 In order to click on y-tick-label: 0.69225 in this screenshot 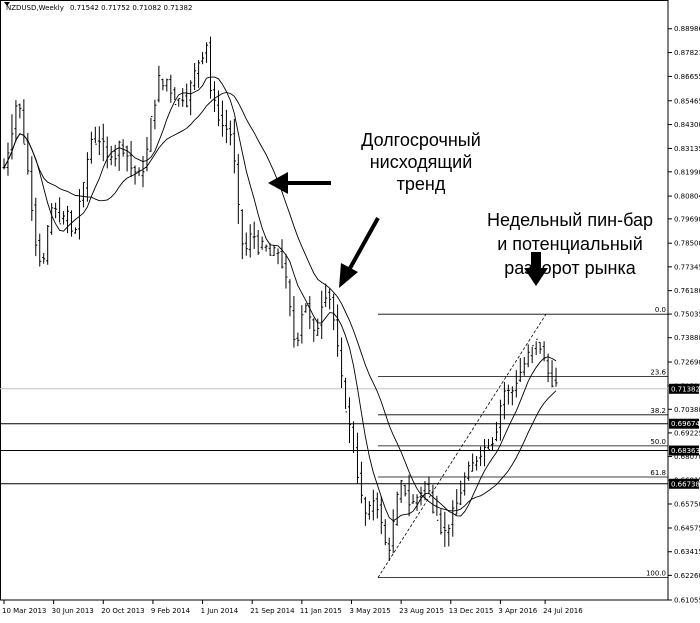, I will do `click(687, 433)`.